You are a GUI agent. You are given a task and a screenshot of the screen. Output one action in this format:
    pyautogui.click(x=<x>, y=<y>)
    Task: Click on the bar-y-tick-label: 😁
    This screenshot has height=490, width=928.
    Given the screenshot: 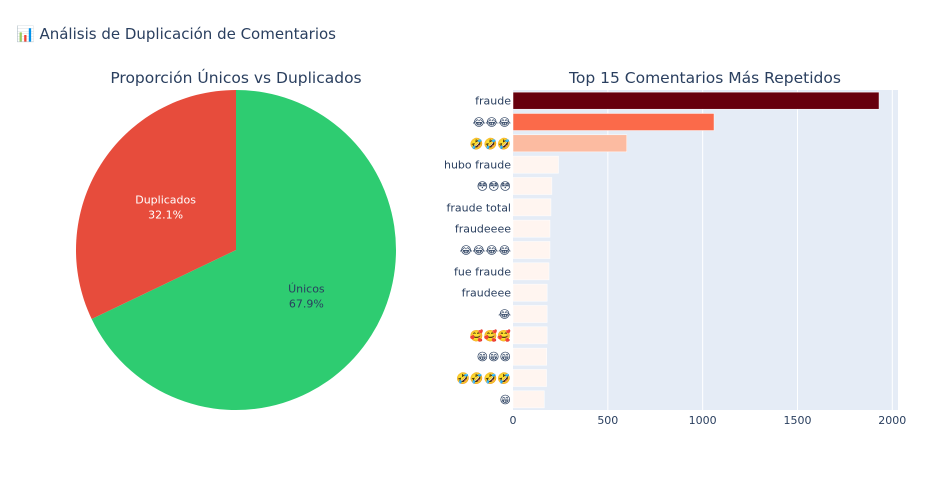 What is the action you would take?
    pyautogui.click(x=505, y=399)
    